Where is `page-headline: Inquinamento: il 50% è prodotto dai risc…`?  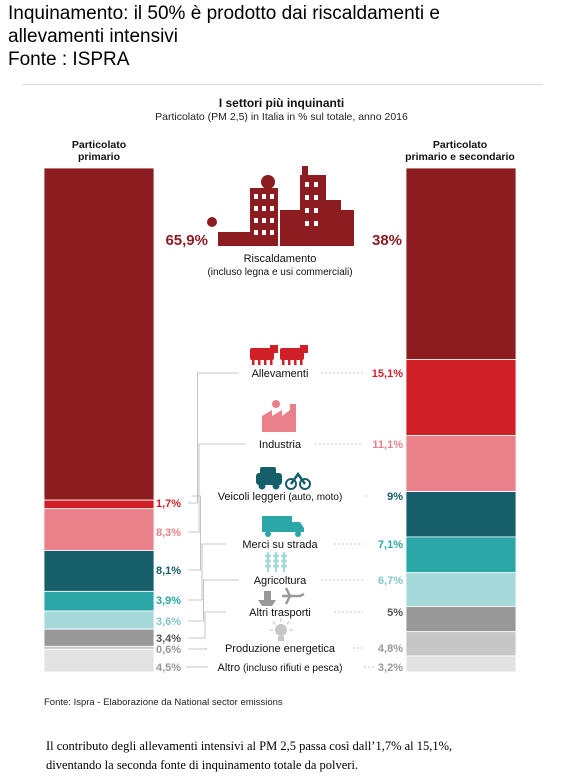
page-headline: Inquinamento: il 50% è prodotto dai risc… is located at coordinates (283, 36).